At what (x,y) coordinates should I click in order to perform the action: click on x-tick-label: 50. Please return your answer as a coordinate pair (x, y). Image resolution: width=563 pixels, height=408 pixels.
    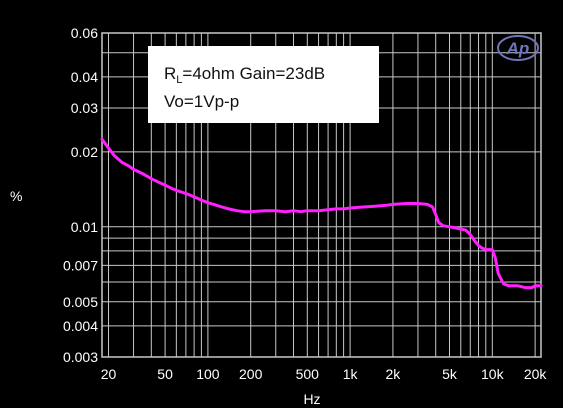
    Looking at the image, I should click on (165, 374).